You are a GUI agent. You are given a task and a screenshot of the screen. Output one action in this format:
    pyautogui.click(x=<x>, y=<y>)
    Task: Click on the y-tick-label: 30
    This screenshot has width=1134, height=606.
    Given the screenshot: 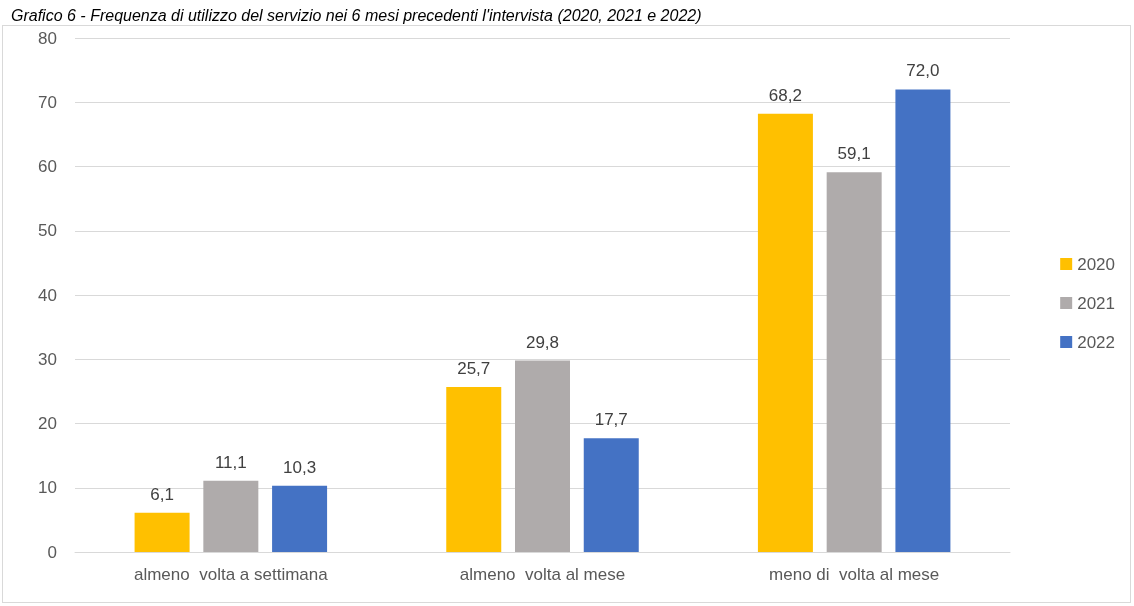 What is the action you would take?
    pyautogui.click(x=47, y=359)
    